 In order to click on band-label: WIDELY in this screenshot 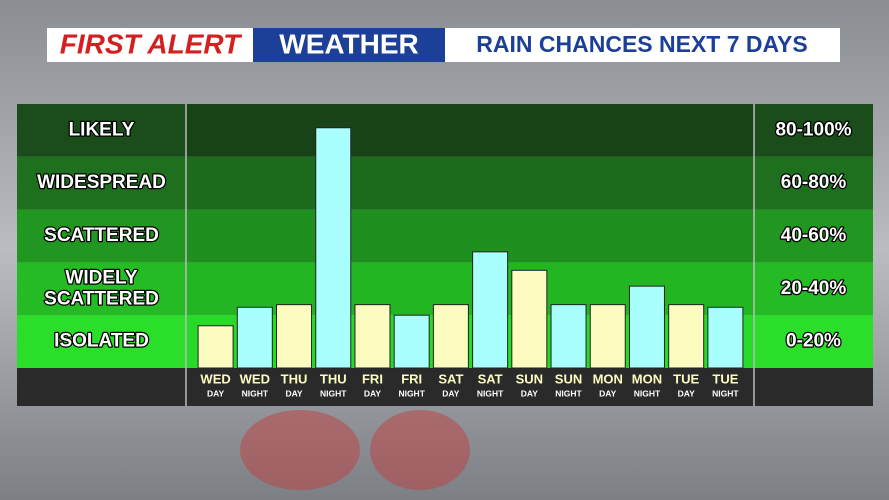, I will do `click(101, 277)`.